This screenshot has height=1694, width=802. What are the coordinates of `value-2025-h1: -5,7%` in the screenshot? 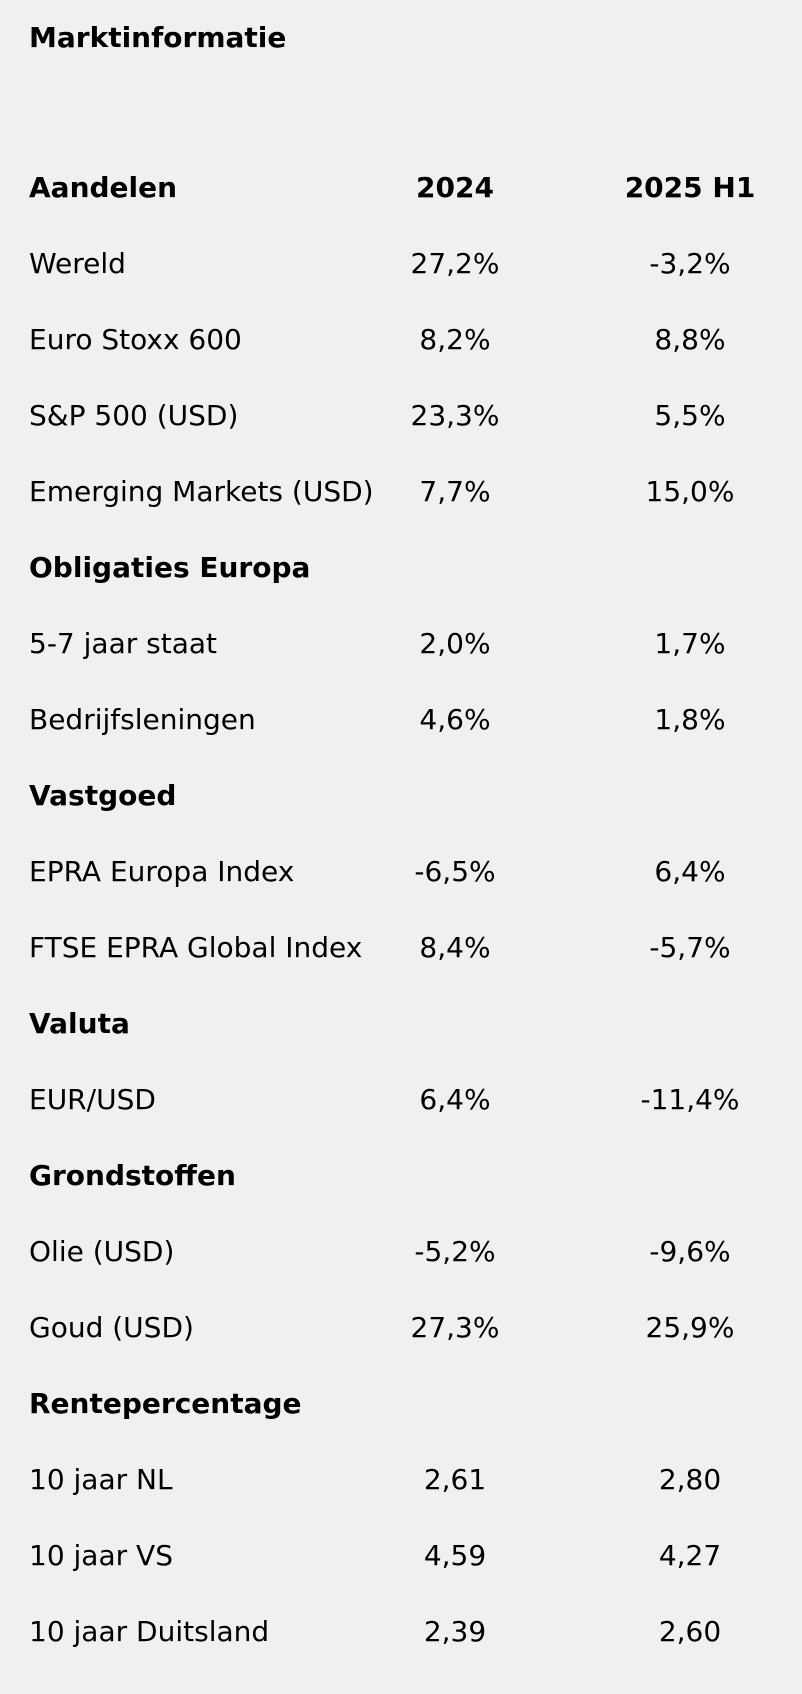 It's located at (690, 947).